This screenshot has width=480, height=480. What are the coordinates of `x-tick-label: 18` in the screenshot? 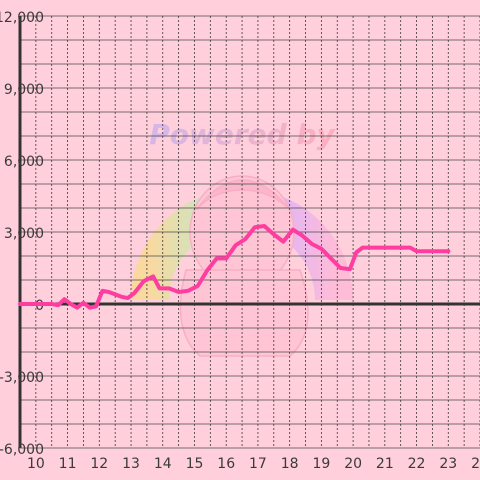 It's located at (290, 464).